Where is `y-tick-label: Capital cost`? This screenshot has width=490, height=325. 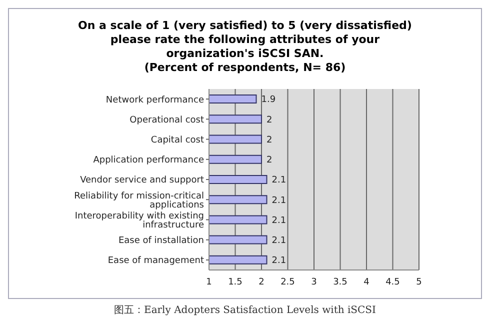 y-tick-label: Capital cost is located at coordinates (177, 140).